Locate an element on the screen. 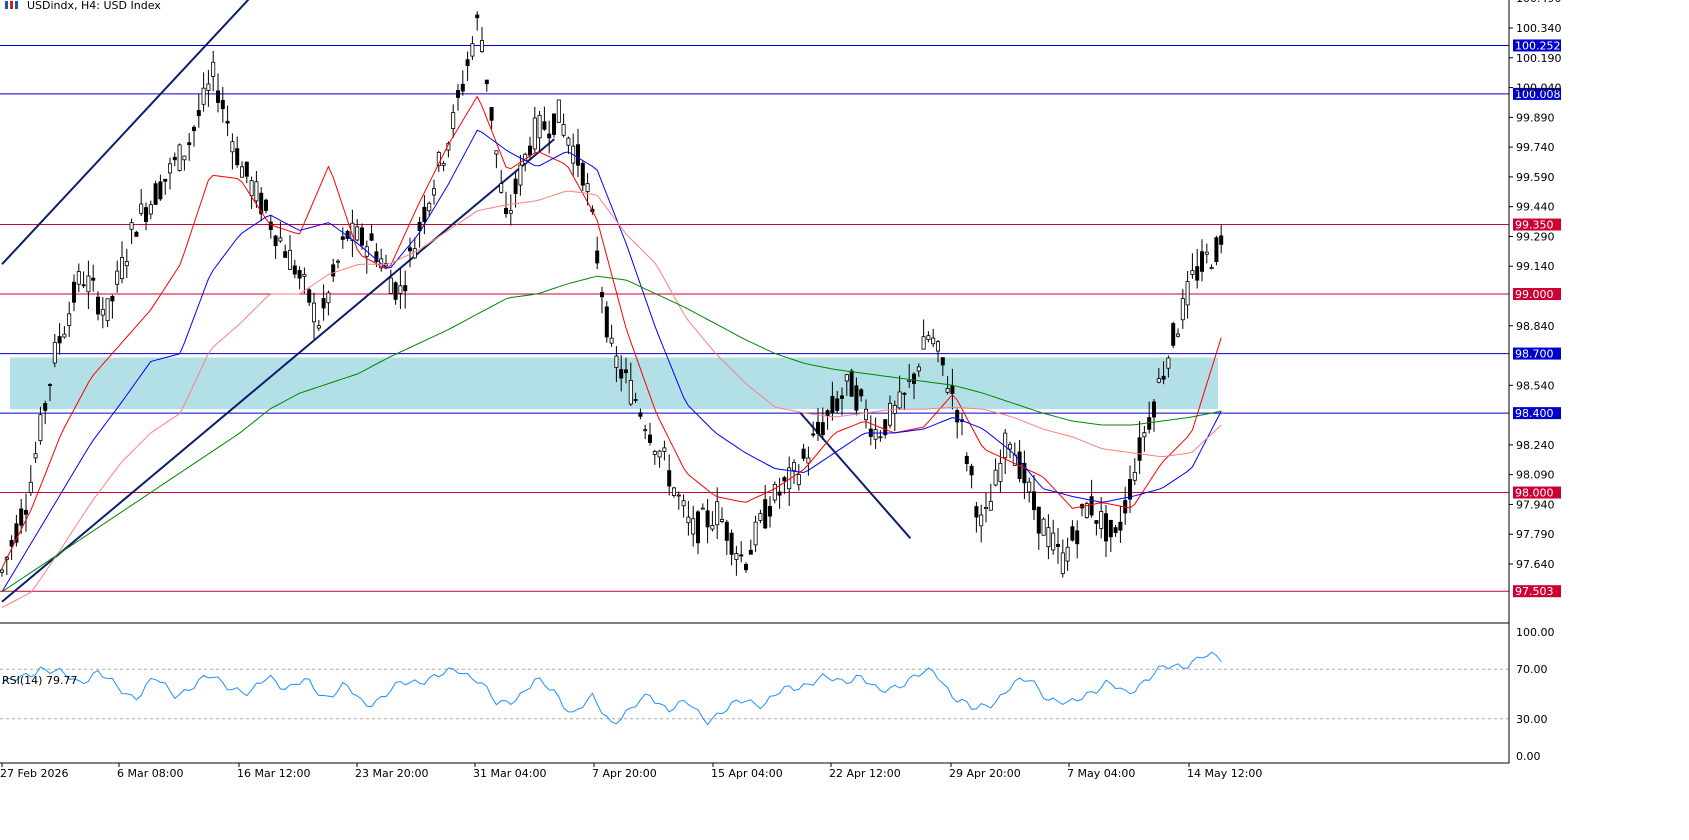 The height and width of the screenshot is (840, 1689). level-label: 98.000 is located at coordinates (1534, 493).